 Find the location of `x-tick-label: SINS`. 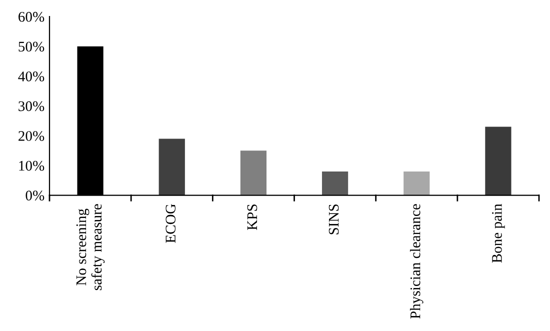

x-tick-label: SINS is located at coordinates (333, 219).